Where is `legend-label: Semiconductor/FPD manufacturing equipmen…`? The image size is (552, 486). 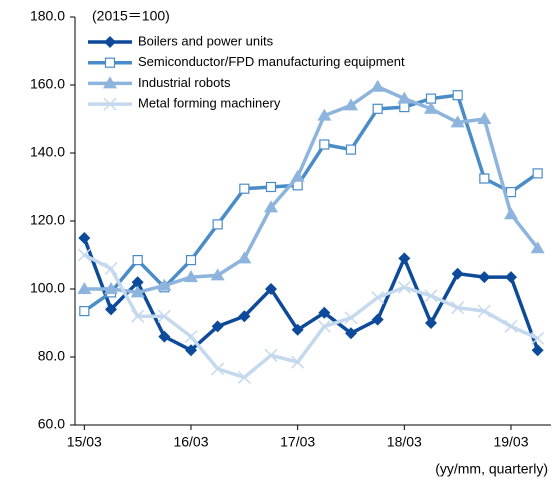 legend-label: Semiconductor/FPD manufacturing equipmen… is located at coordinates (271, 61).